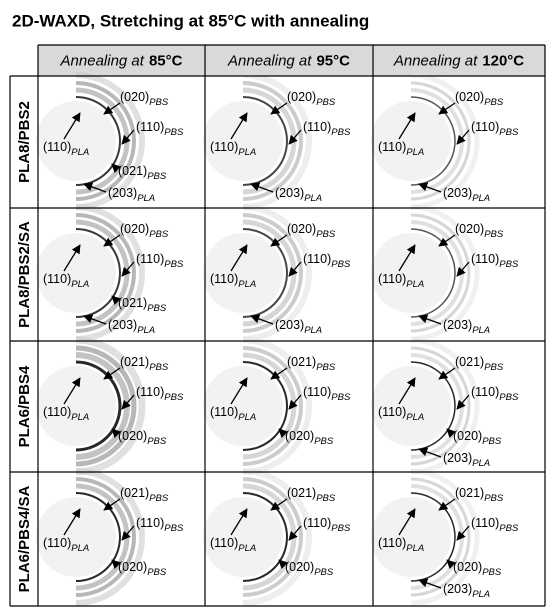 This screenshot has height=613, width=550. What do you see at coordinates (102, 60) in the screenshot?
I see `header-prefix: Annealing at` at bounding box center [102, 60].